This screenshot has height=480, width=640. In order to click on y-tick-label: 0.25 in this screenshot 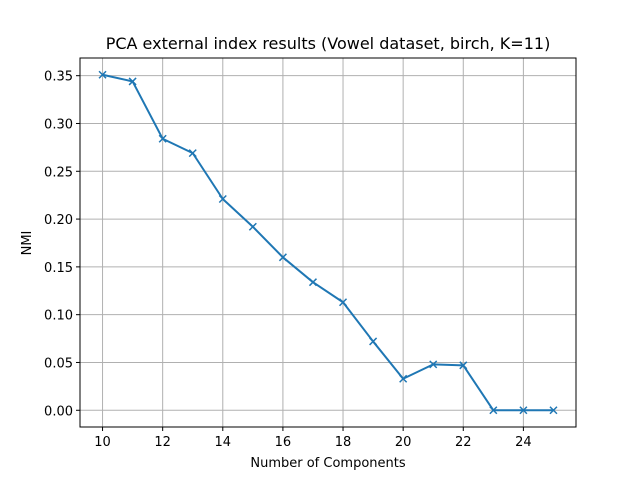, I will do `click(58, 172)`.